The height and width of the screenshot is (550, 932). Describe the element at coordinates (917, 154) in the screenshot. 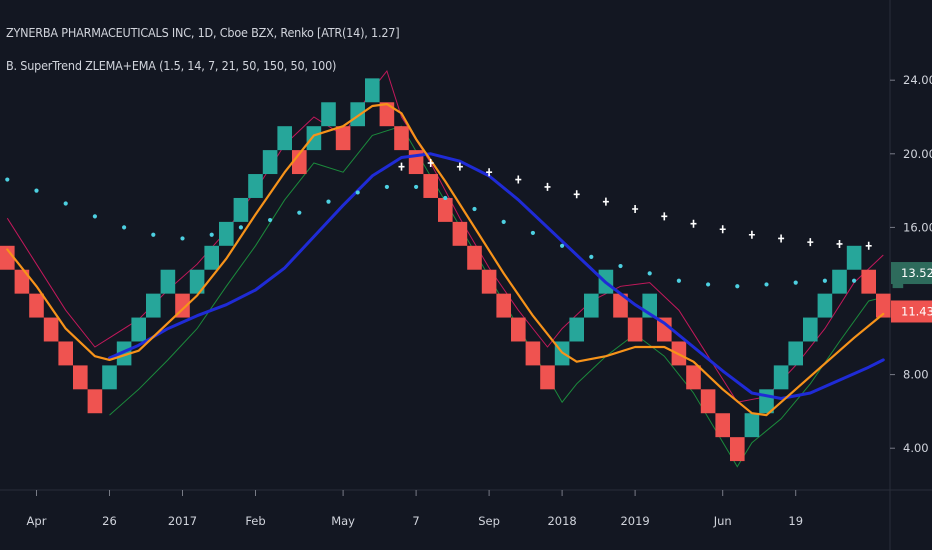

I see `price-axis-label: 20.00` at that location.